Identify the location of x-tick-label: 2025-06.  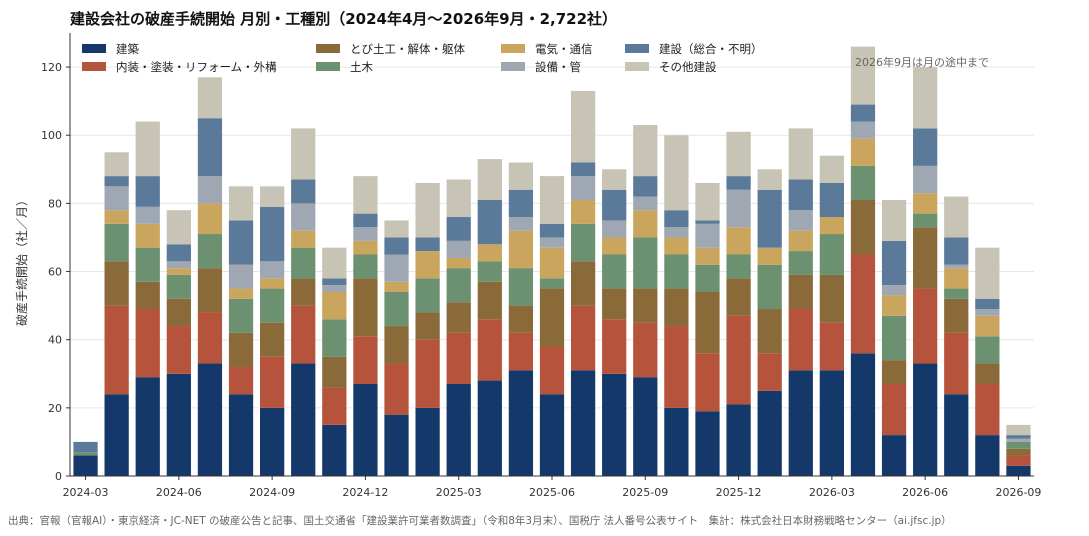
(552, 492).